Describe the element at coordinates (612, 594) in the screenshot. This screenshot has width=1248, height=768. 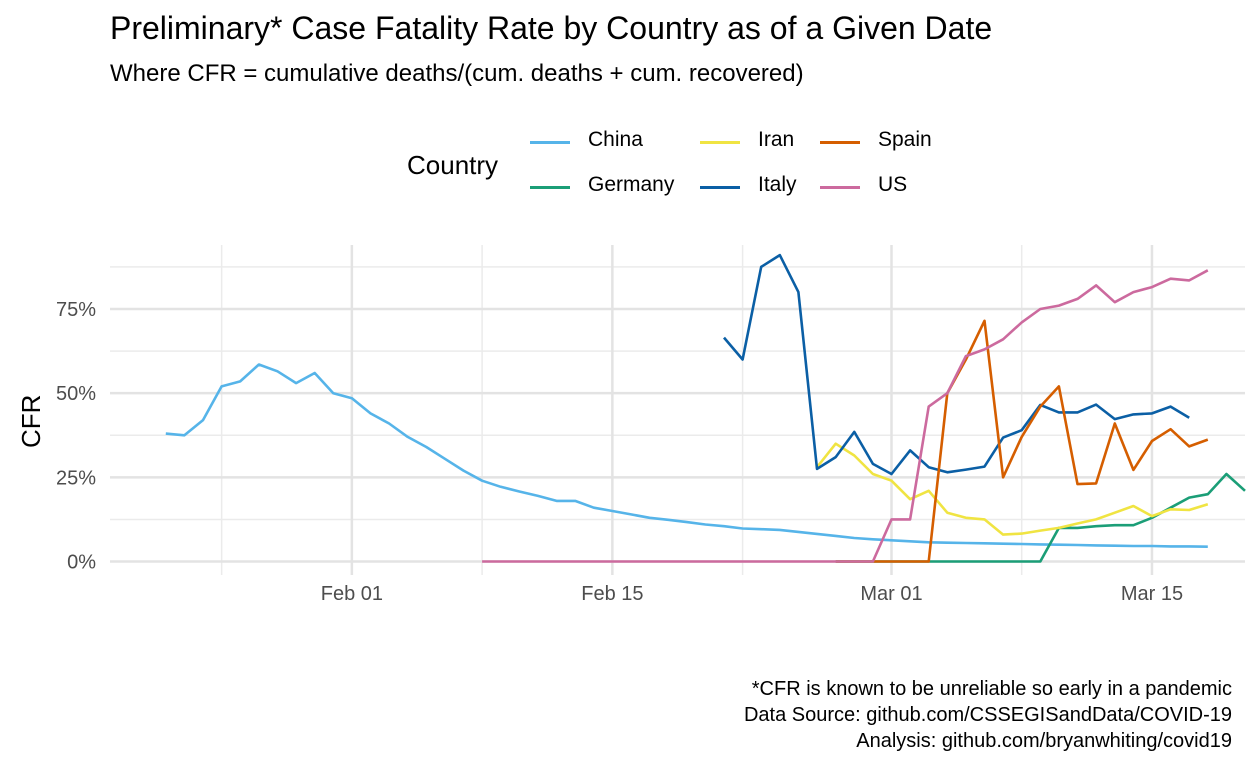
I see `x-tick-label: Feb 15` at that location.